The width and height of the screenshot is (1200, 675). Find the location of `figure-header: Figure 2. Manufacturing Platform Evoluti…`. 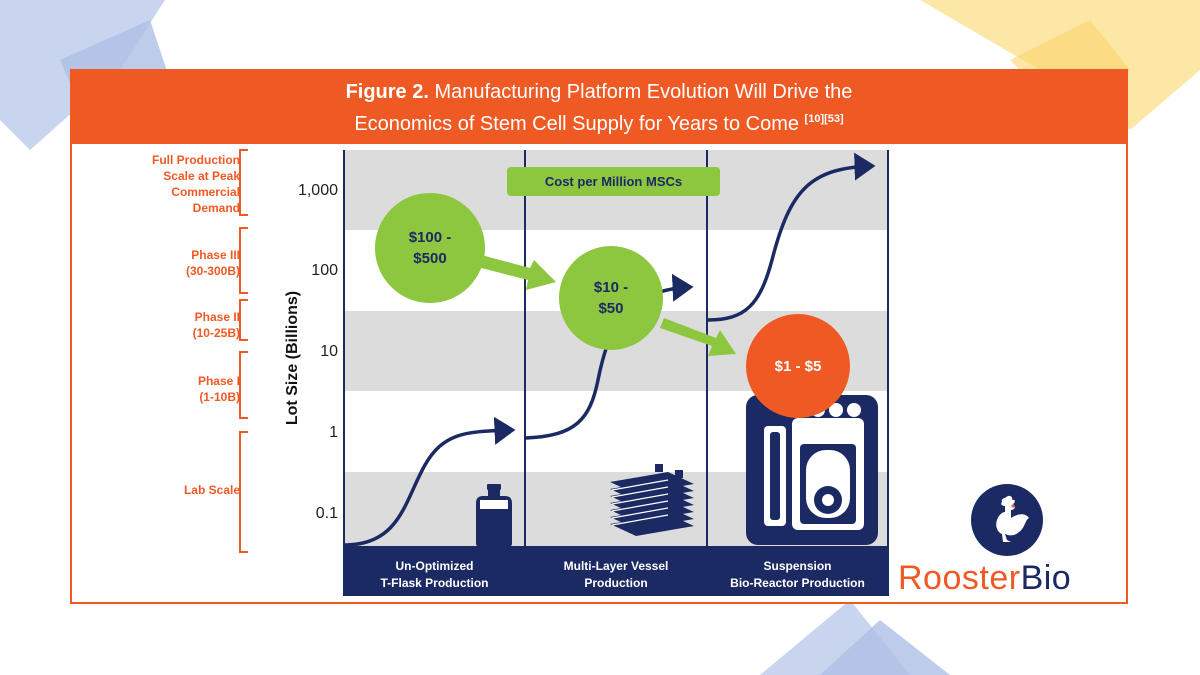

figure-header: Figure 2. Manufacturing Platform Evoluti… is located at coordinates (599, 107).